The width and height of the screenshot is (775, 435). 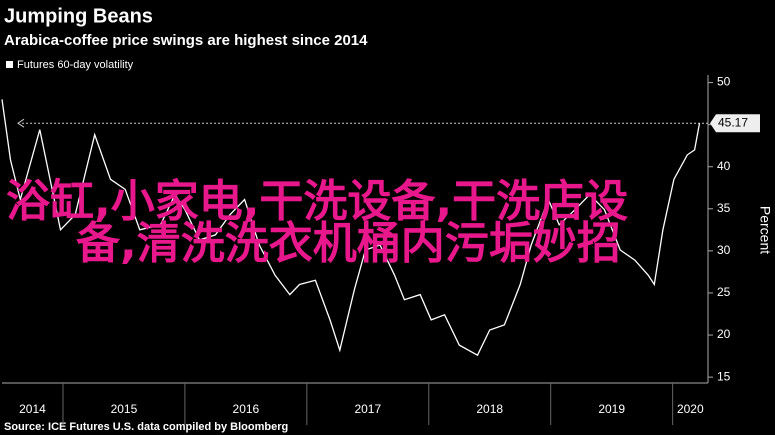 I want to click on y-tick-label: 25, so click(x=724, y=292).